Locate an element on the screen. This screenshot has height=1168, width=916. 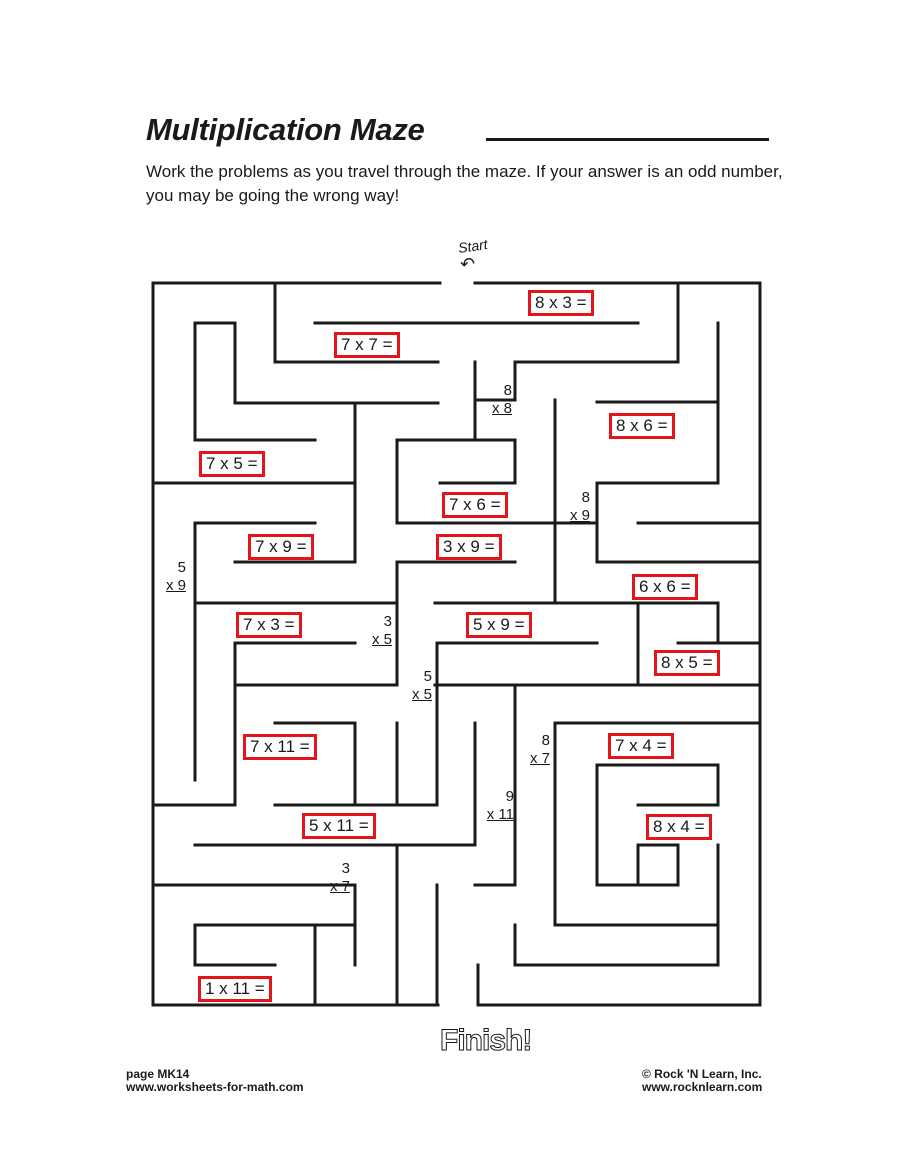
problem-box: 6 x 6 = is located at coordinates (665, 587).